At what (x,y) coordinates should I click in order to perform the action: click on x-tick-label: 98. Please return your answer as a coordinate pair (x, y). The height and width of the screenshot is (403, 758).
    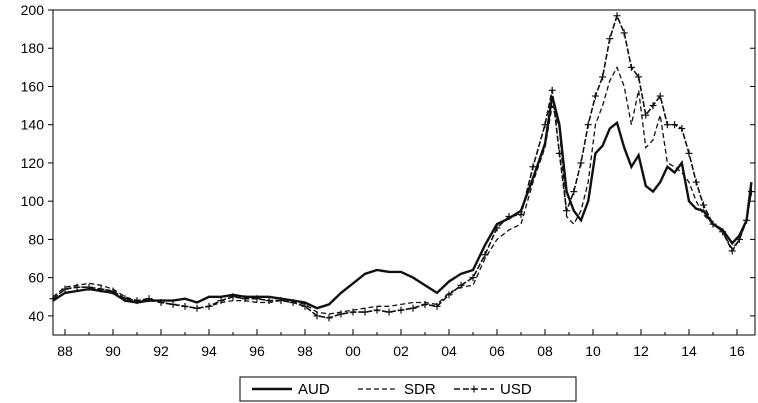
    Looking at the image, I should click on (305, 351).